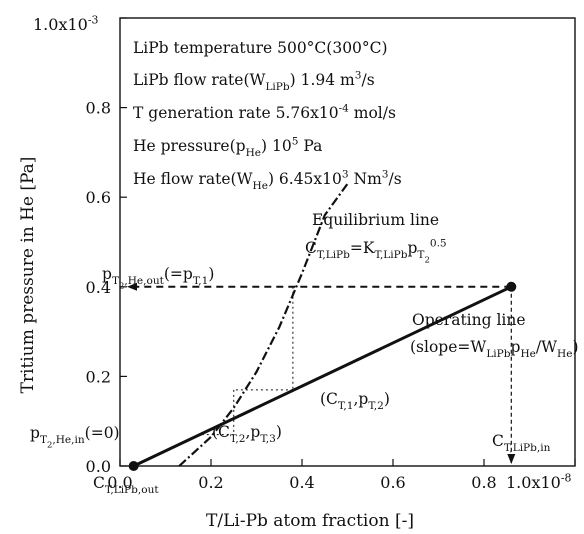 The width and height of the screenshot is (584, 534). What do you see at coordinates (98, 466) in the screenshot?
I see `y-tick-label: 0.0` at bounding box center [98, 466].